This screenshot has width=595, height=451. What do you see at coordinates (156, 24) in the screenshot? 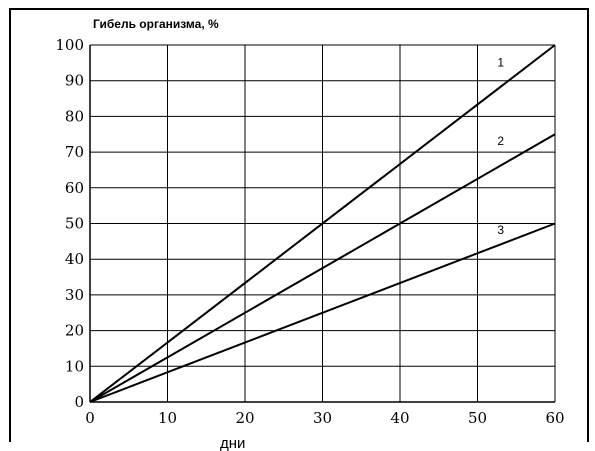
I see `y-axis-label: Гибель организма, %` at bounding box center [156, 24].